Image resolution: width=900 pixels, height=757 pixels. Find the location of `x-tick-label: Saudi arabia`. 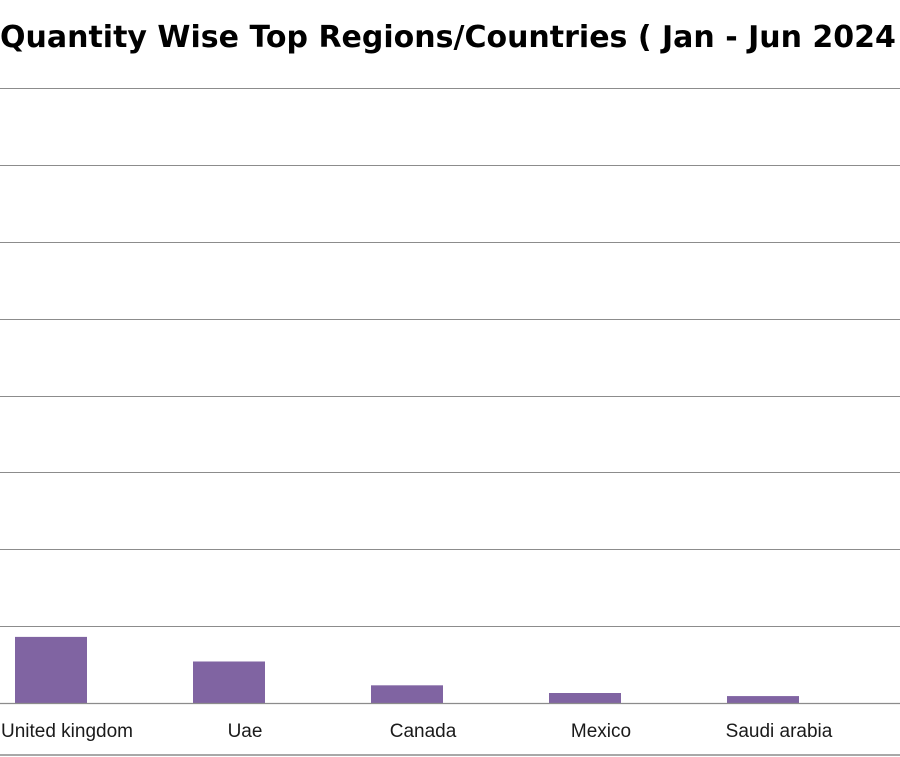

x-tick-label: Saudi arabia is located at coordinates (779, 731).